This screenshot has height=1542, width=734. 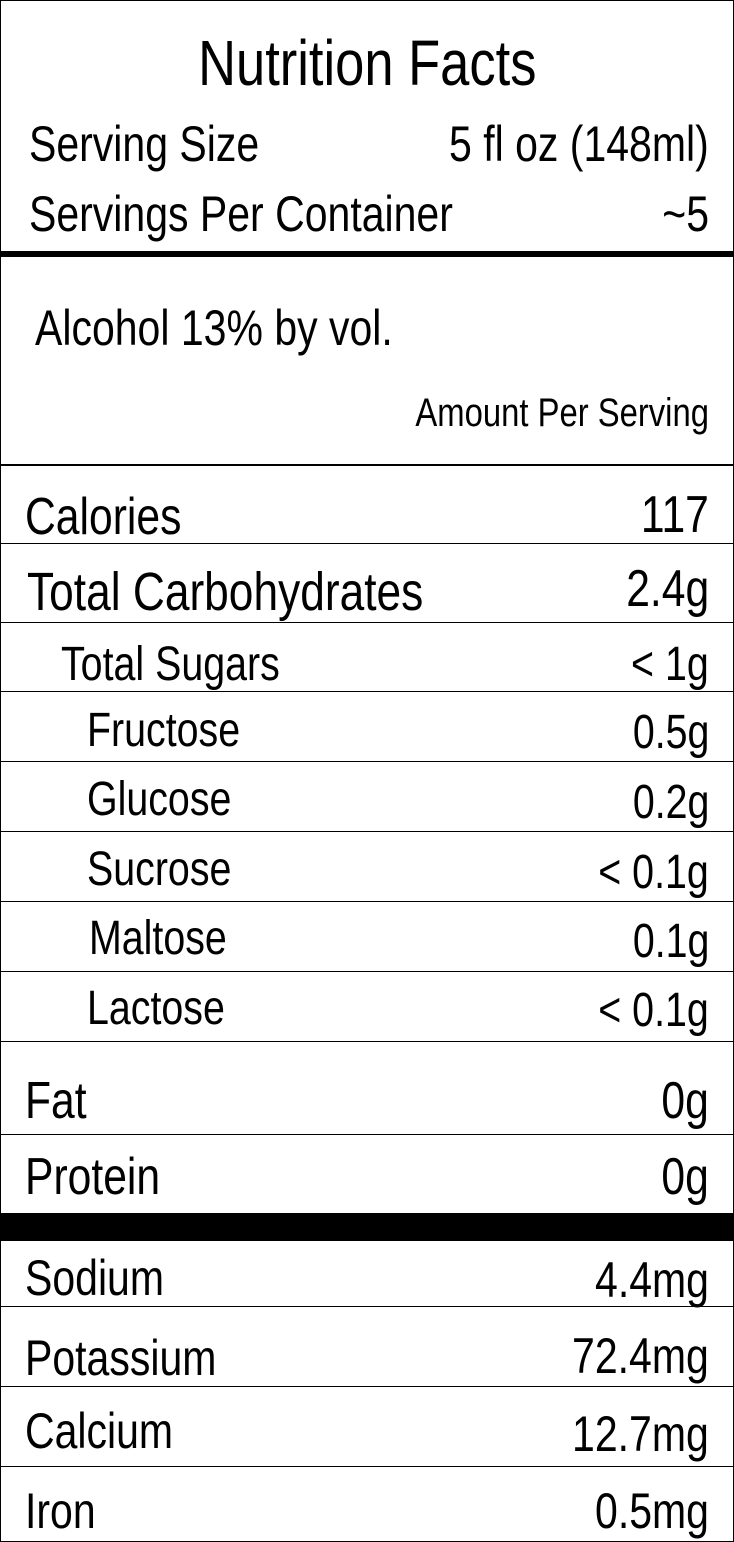 I want to click on row-value-potassium: 72.4mg, so click(x=640, y=1356).